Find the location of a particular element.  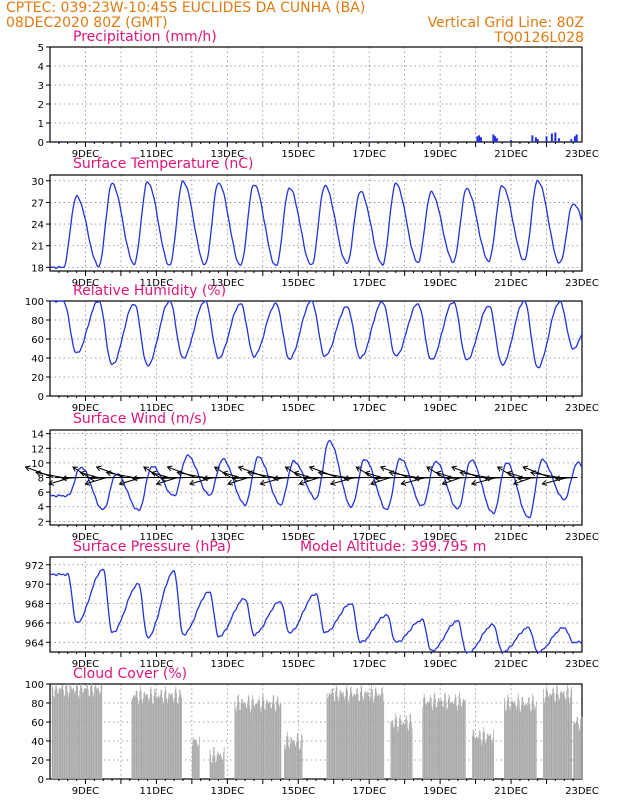

x-tick-label: 21DEC is located at coordinates (511, 154).